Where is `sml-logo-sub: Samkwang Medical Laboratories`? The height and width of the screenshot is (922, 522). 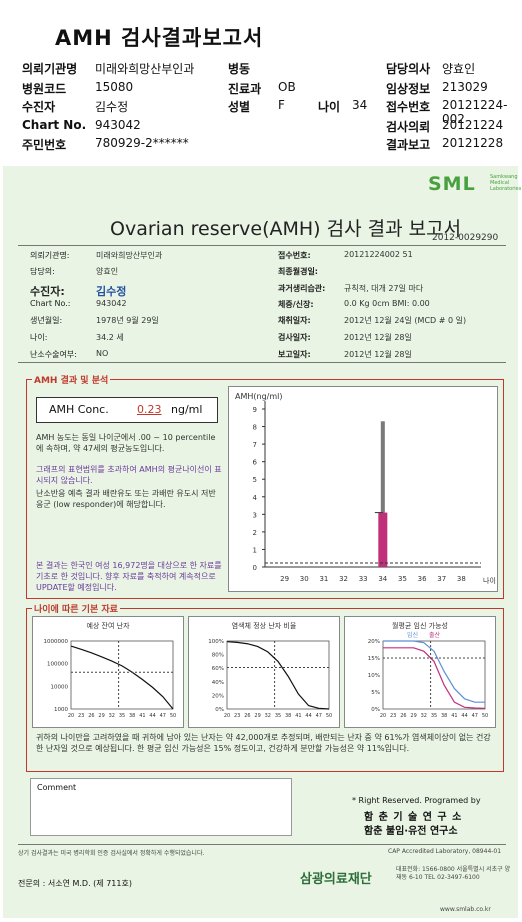
sml-logo-sub: Samkwang Medical Laboratories is located at coordinates (506, 183).